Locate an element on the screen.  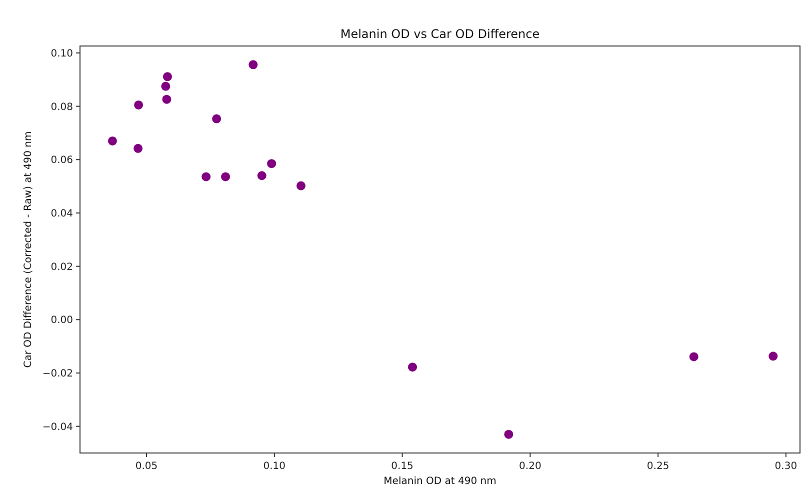
x-tick-label: 0.05 is located at coordinates (146, 466).